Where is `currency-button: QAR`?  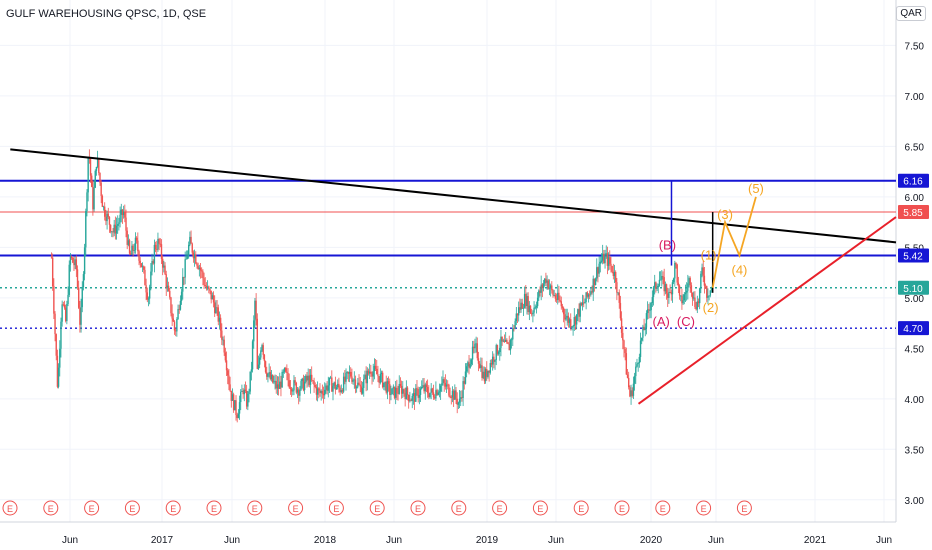
currency-button: QAR is located at coordinates (911, 13).